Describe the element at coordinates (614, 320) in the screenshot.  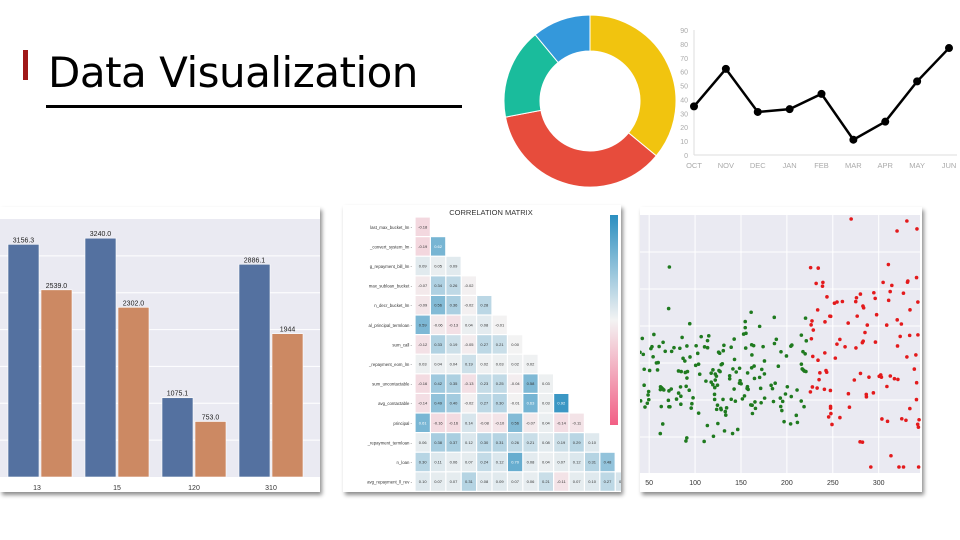
I see `colorbar` at that location.